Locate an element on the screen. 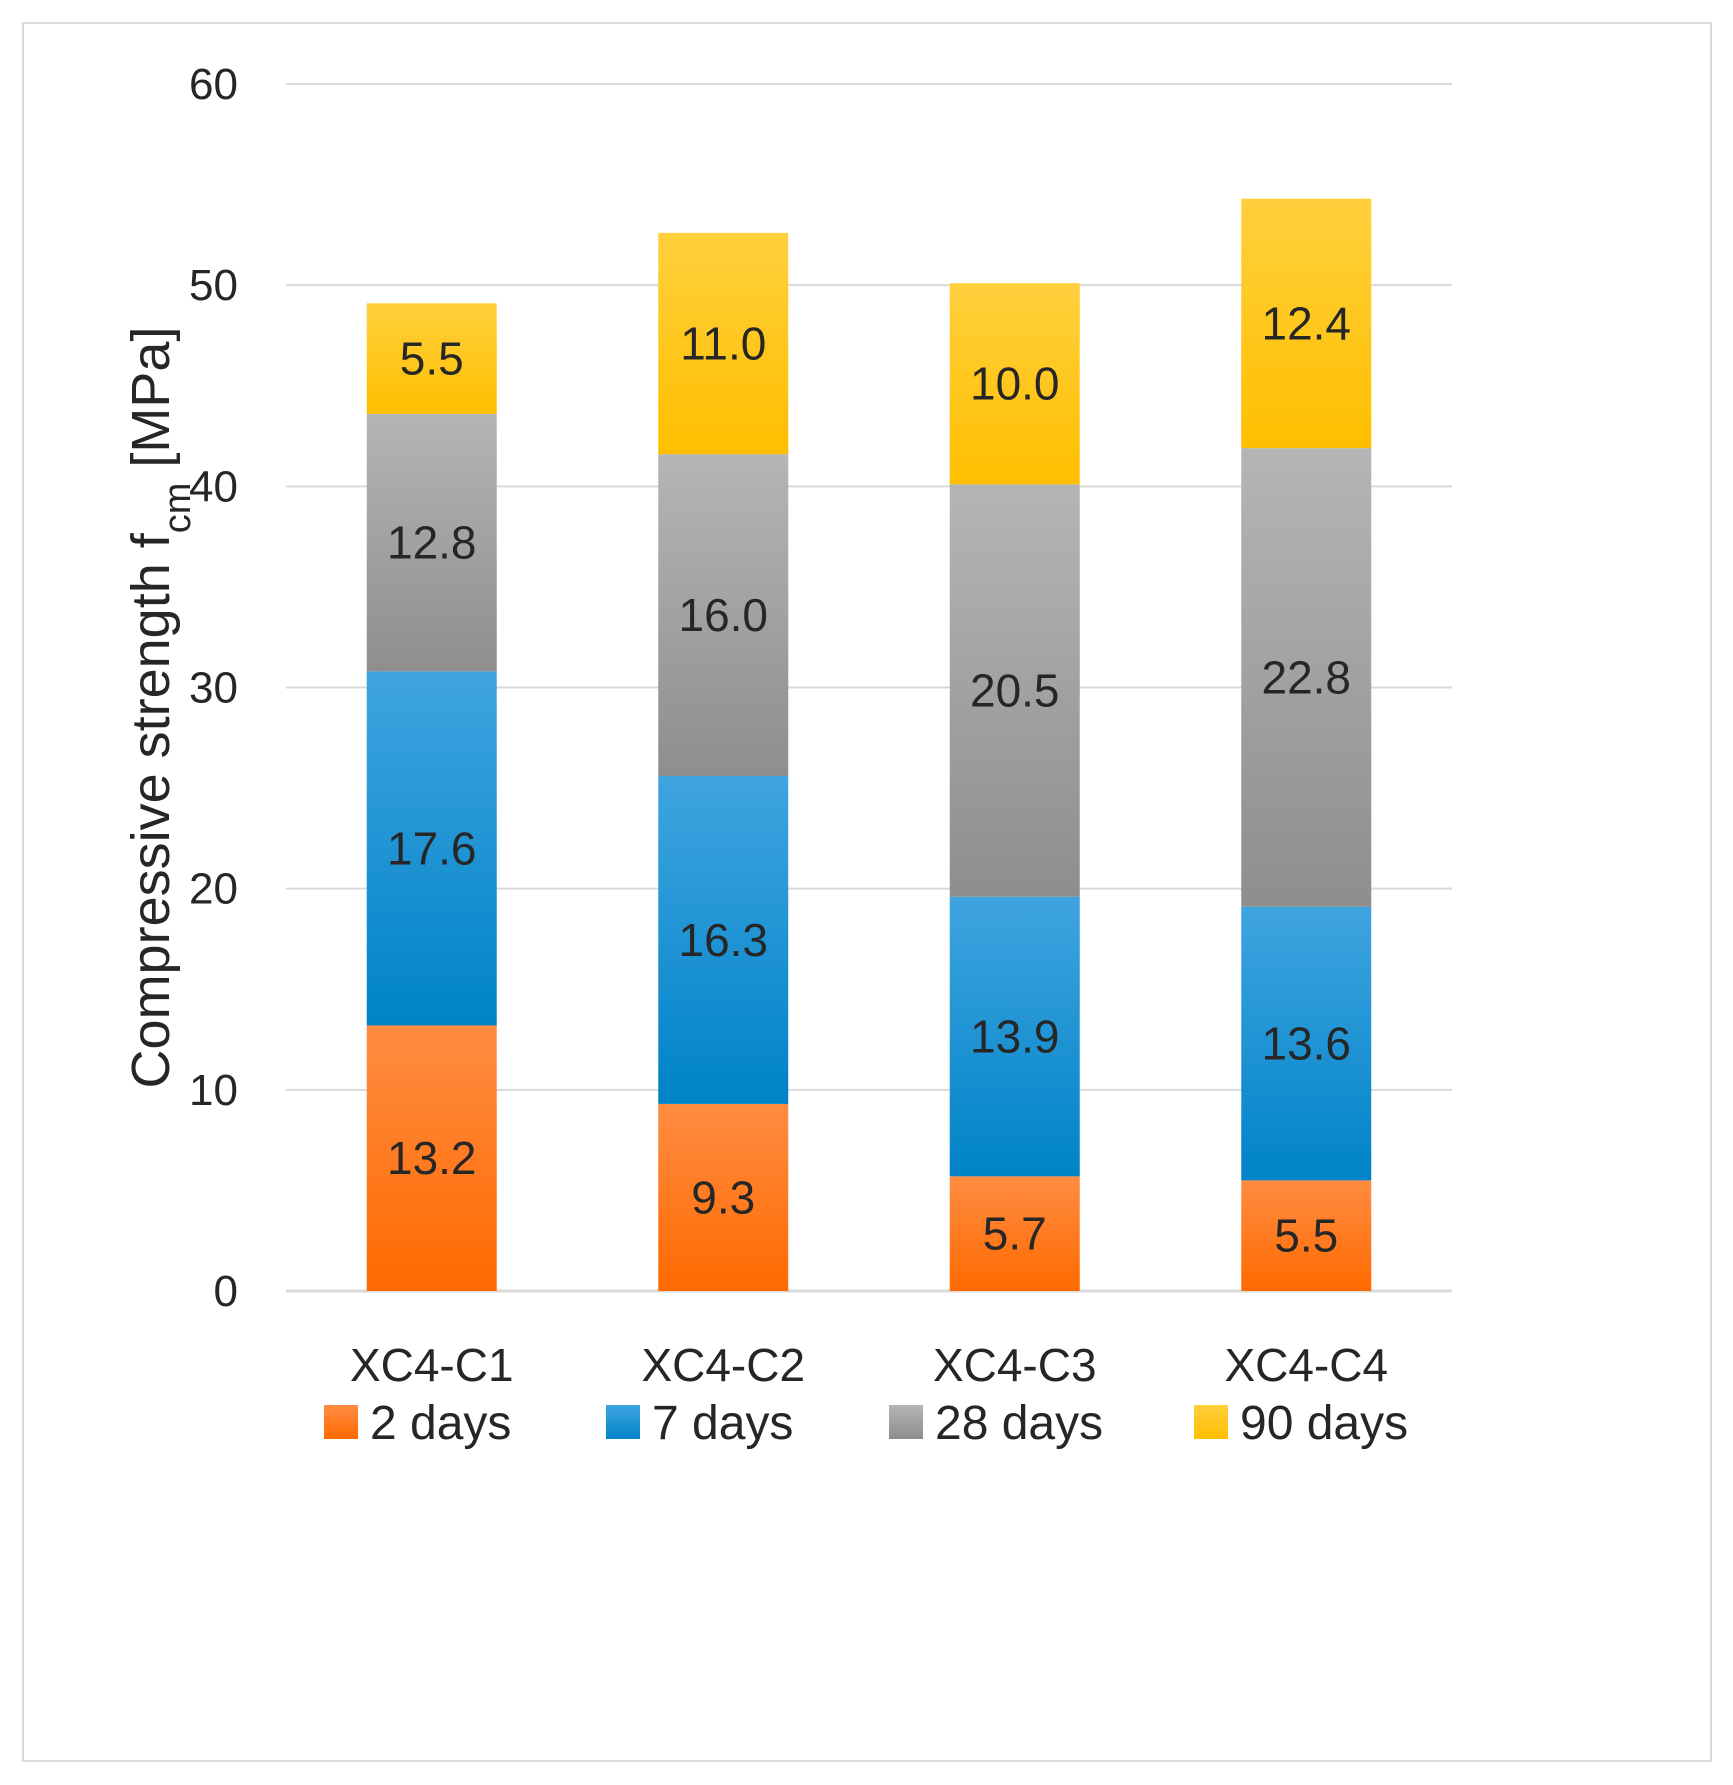 Image resolution: width=1733 pixels, height=1785 pixels. bar-segment-7-days-XC4-C1 is located at coordinates (431, 848).